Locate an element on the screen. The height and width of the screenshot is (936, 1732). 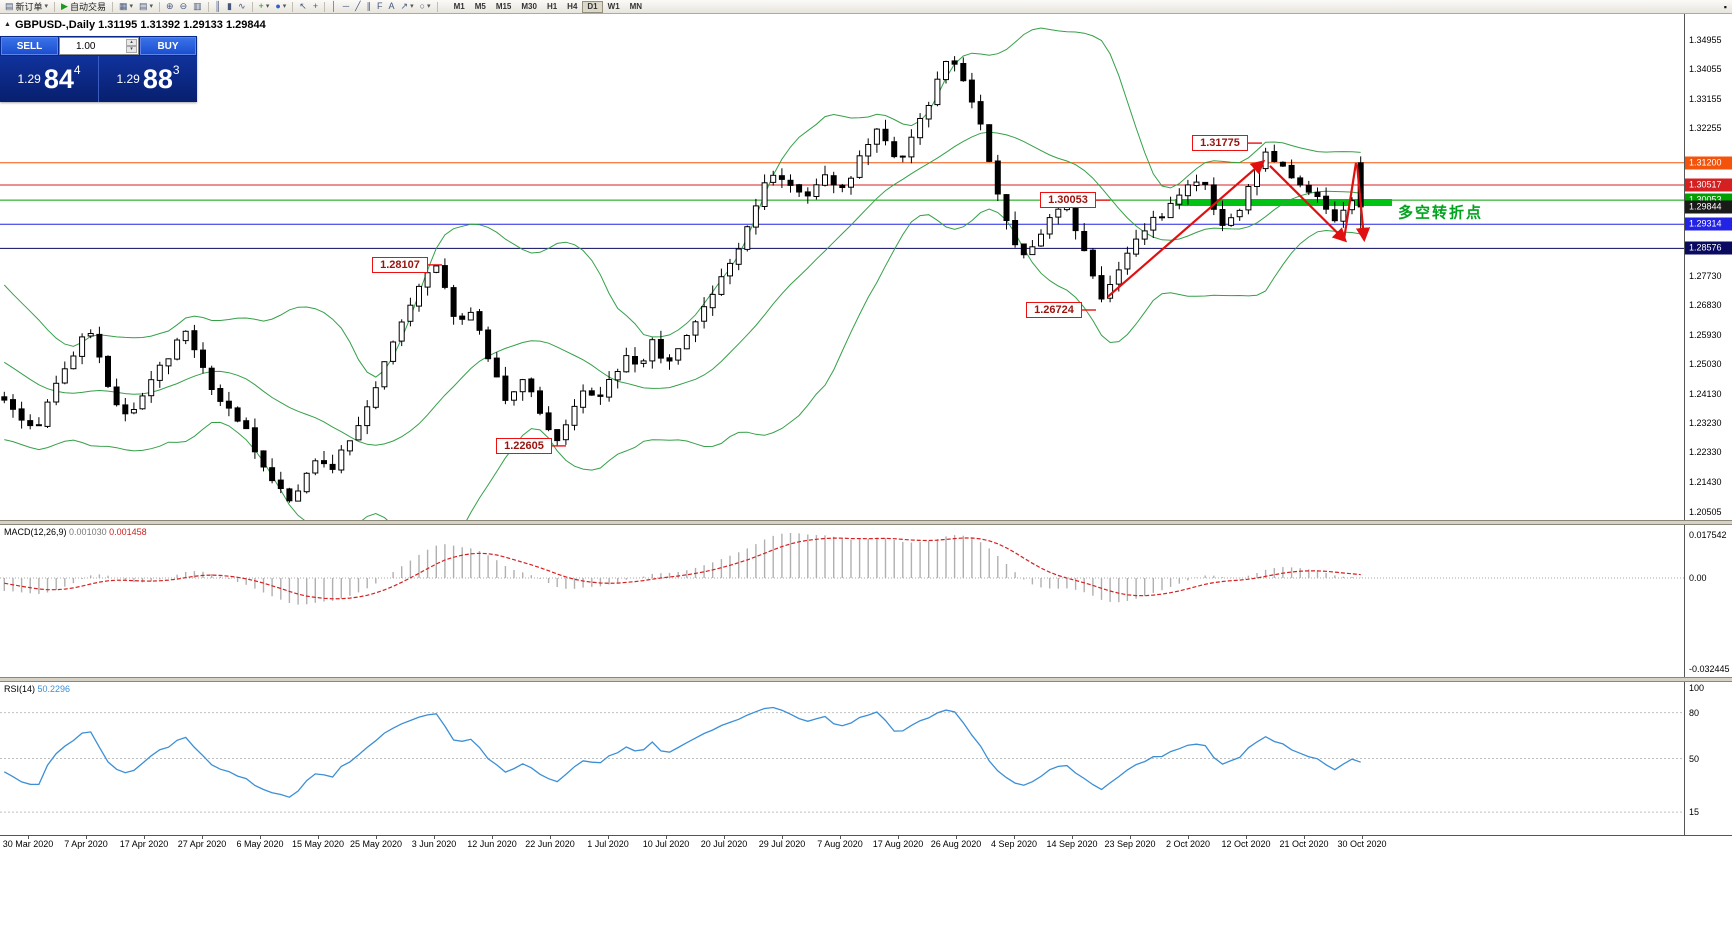
date-axis-label: 17 Aug 2020 is located at coordinates (898, 844).